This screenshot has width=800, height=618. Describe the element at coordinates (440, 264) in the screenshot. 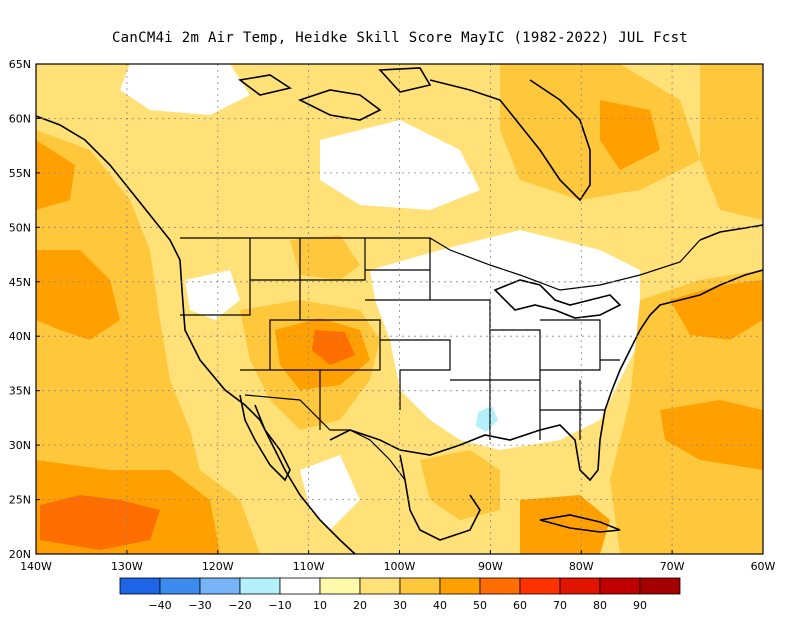

I see `us-canada-border` at that location.